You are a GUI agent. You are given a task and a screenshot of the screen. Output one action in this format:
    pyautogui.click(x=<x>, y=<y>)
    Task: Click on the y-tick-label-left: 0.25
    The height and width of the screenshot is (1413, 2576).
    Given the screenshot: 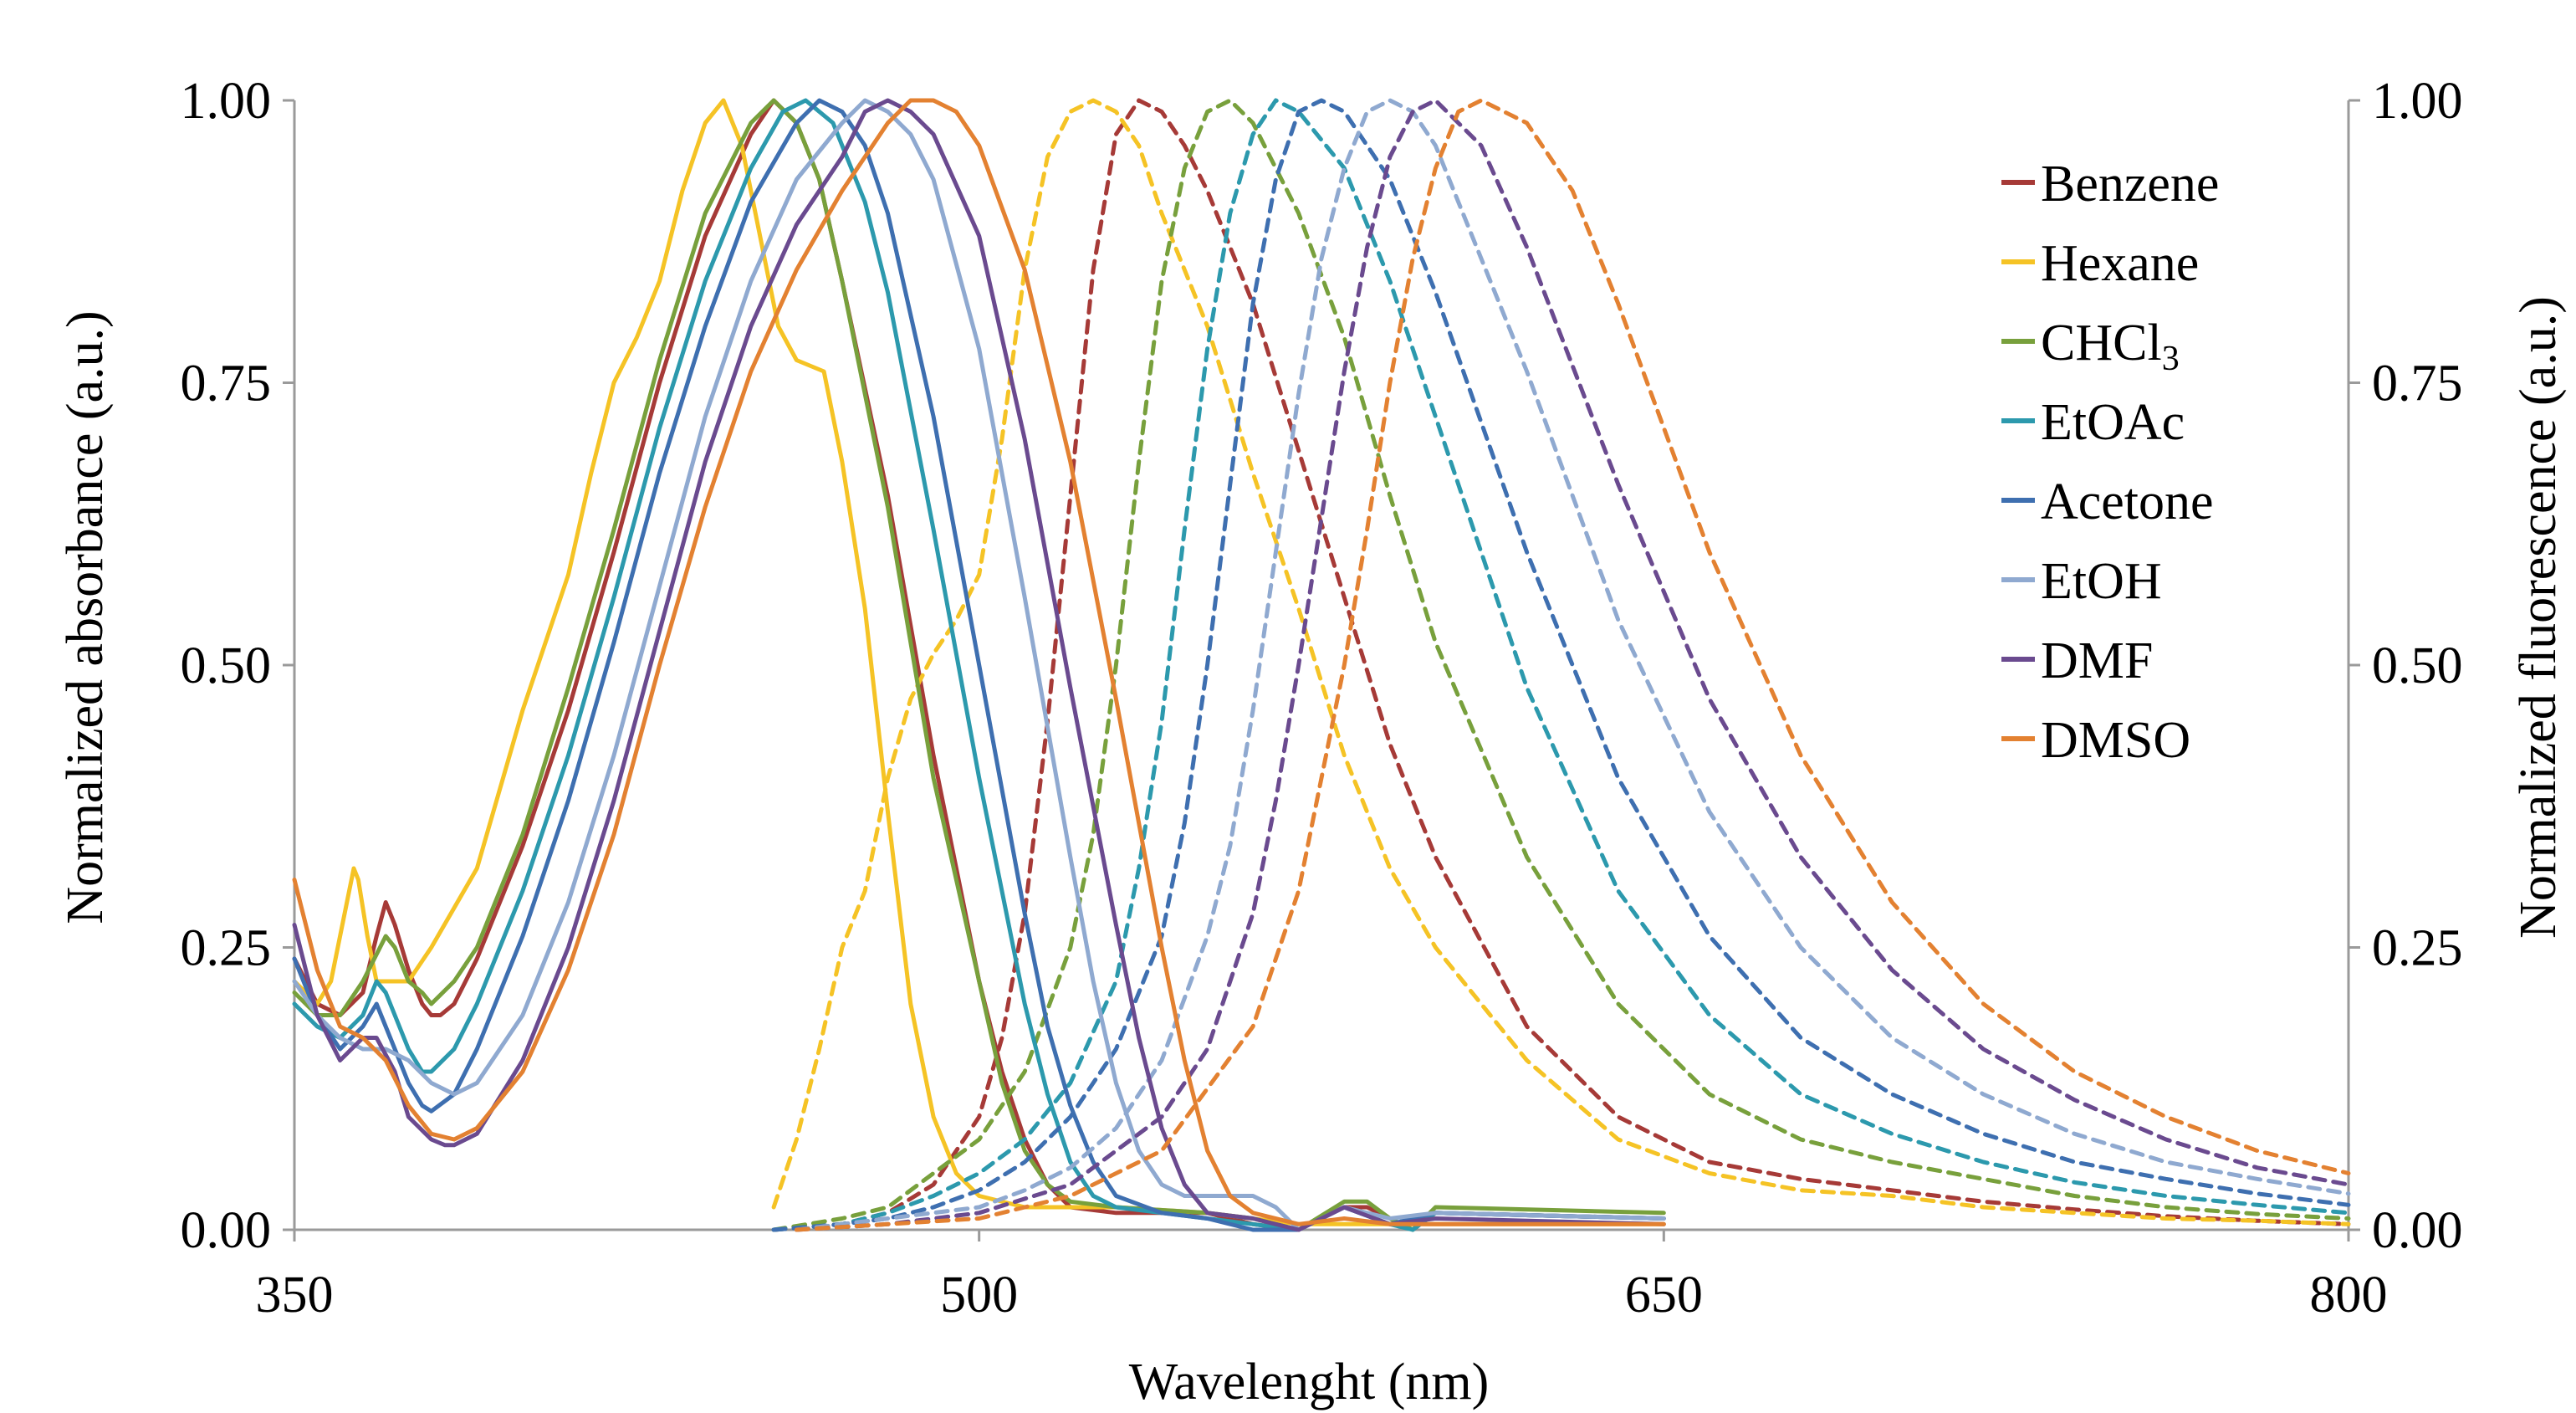 What is the action you would take?
    pyautogui.click(x=226, y=948)
    